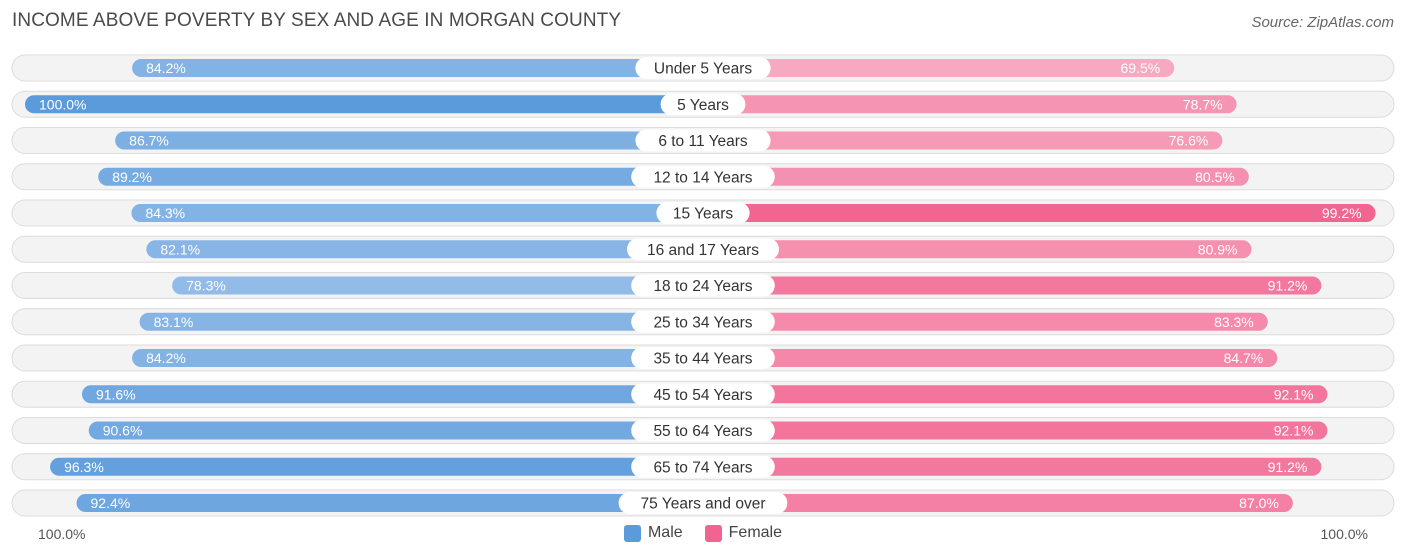  What do you see at coordinates (180, 249) in the screenshot?
I see `male-value-label: 82.1%` at bounding box center [180, 249].